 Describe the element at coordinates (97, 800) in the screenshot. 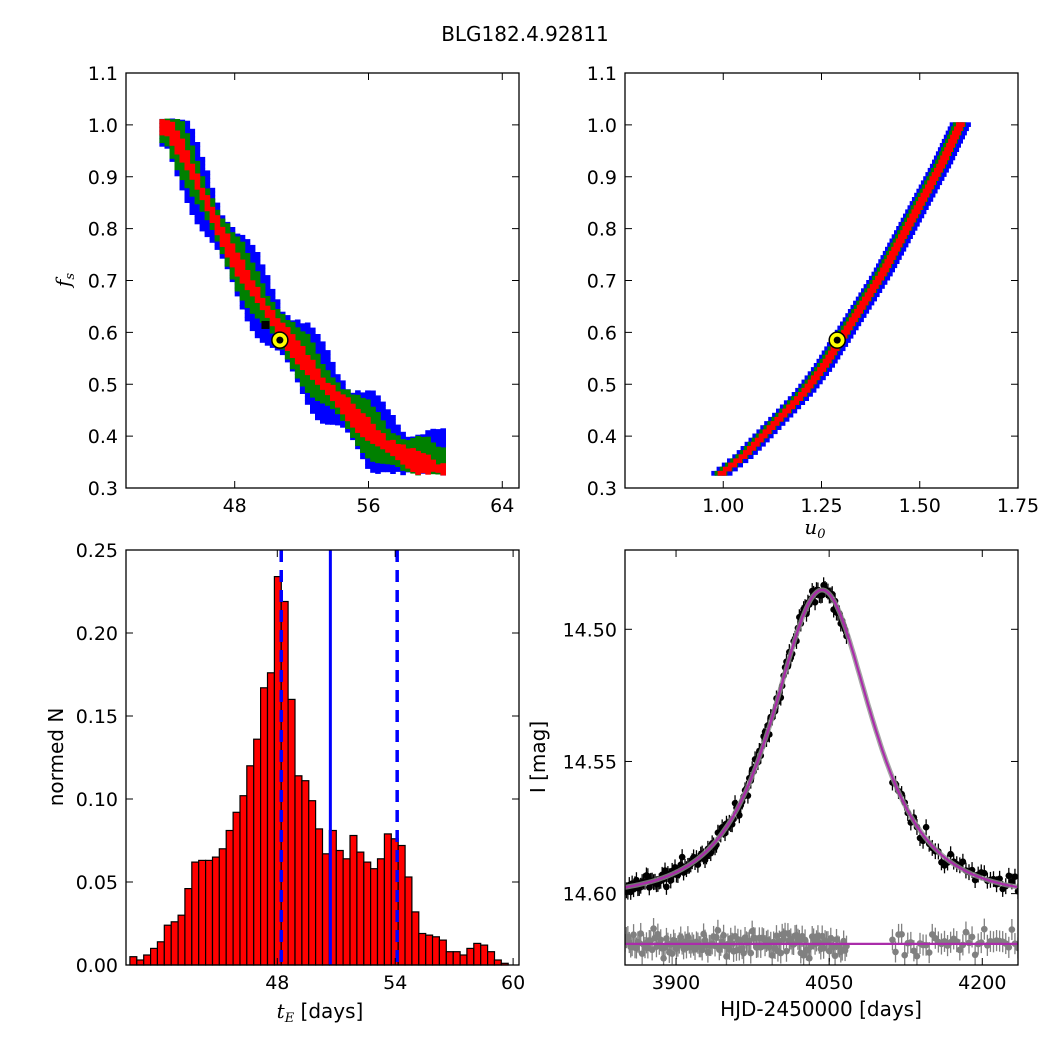

I see `y-tick-label: 0.10` at that location.